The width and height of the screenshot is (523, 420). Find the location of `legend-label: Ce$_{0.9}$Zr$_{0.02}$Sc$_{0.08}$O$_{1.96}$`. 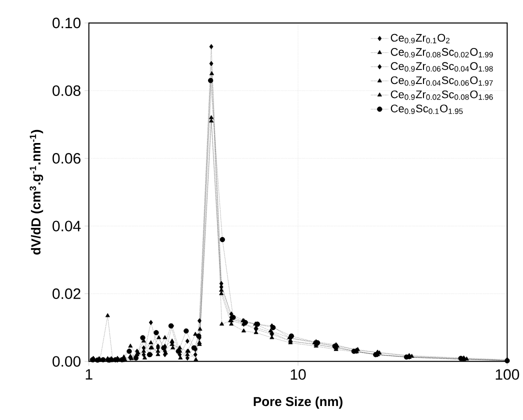

legend-label: Ce$_{0.9}$Zr$_{0.02}$Sc$_{0.08}$O$_{1.96}$ is located at coordinates (441, 95).